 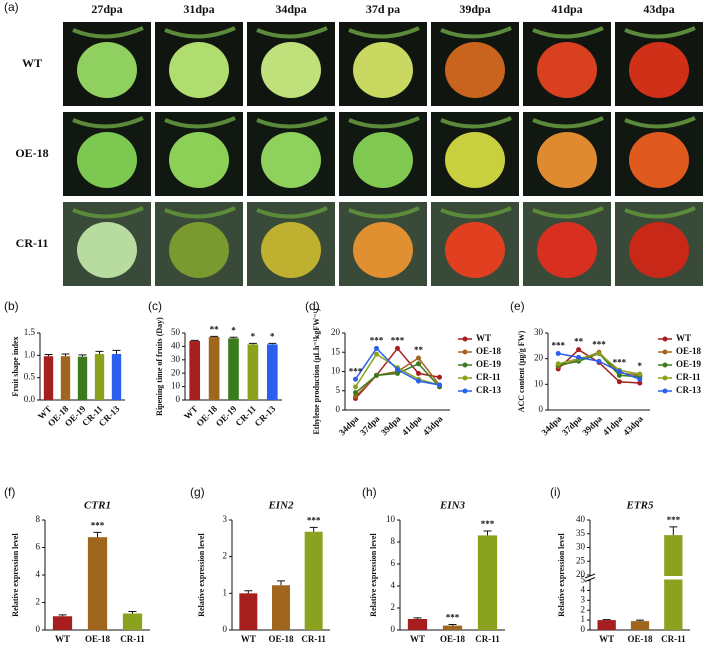 I want to click on y-tick-label: 50, so click(x=176, y=332).